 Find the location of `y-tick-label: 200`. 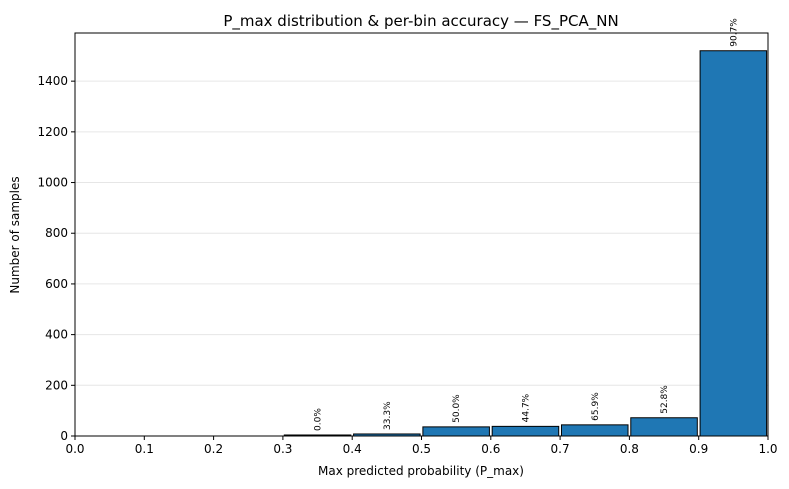

y-tick-label: 200 is located at coordinates (56, 385).